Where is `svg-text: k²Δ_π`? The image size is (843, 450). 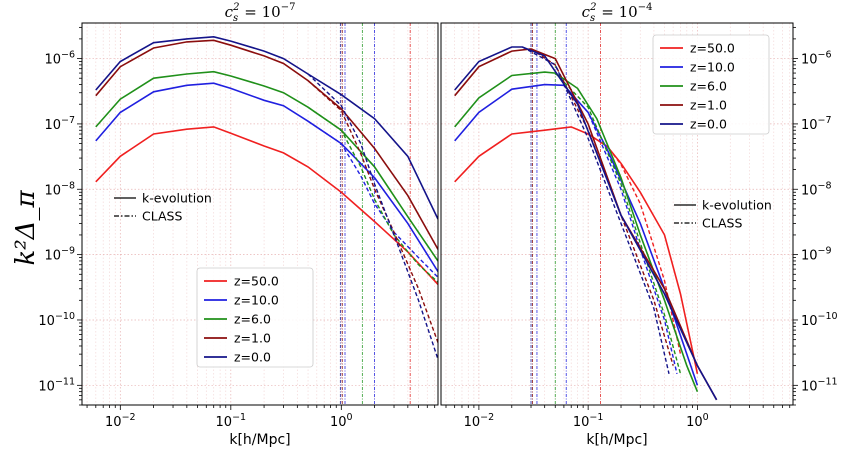 svg-text: k²Δ_π is located at coordinates (26, 228).